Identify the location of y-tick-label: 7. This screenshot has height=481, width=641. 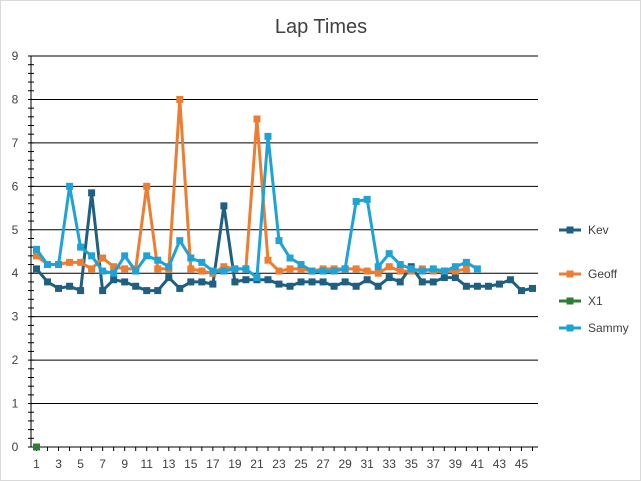
(15, 143).